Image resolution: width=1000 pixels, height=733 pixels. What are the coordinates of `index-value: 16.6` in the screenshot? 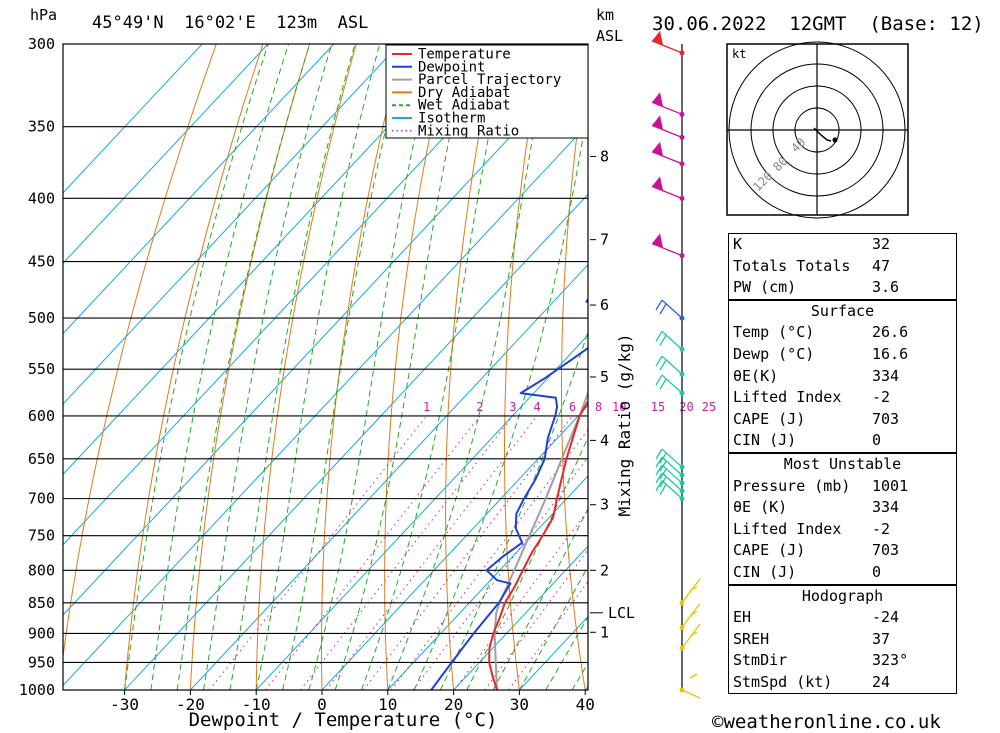 It's located at (890, 353).